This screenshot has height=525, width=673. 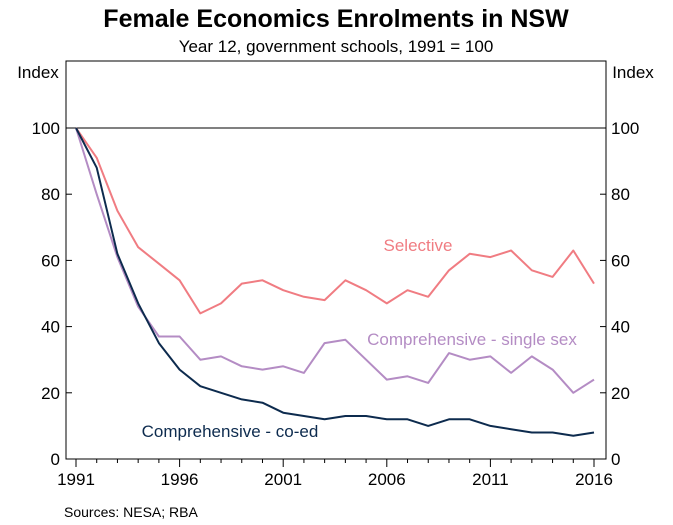 I want to click on y-tick-label-right: 40, so click(x=620, y=327).